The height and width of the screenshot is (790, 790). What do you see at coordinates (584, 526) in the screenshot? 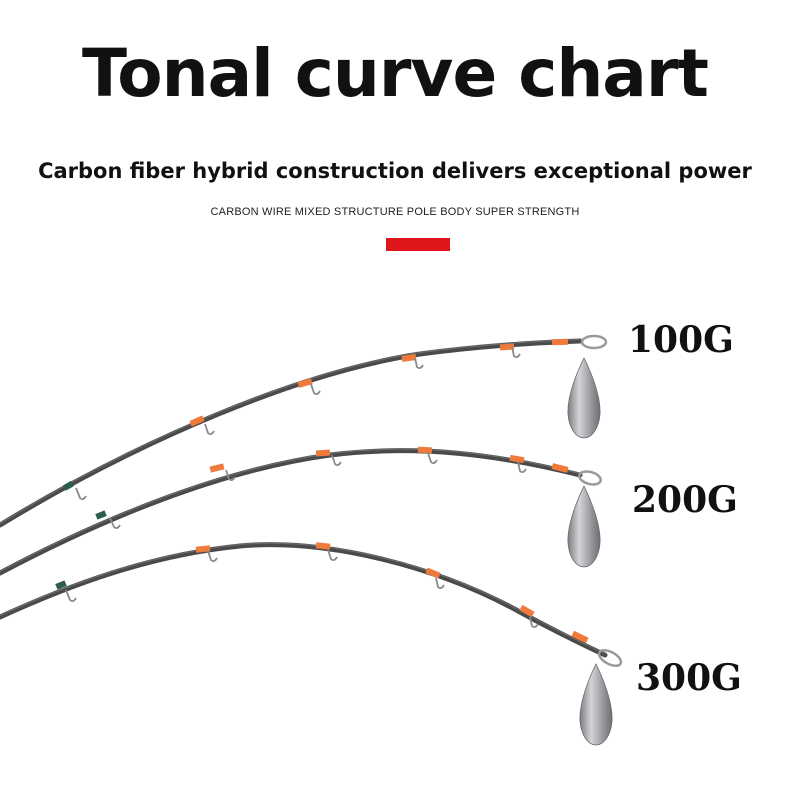
I see `sinker-200g` at bounding box center [584, 526].